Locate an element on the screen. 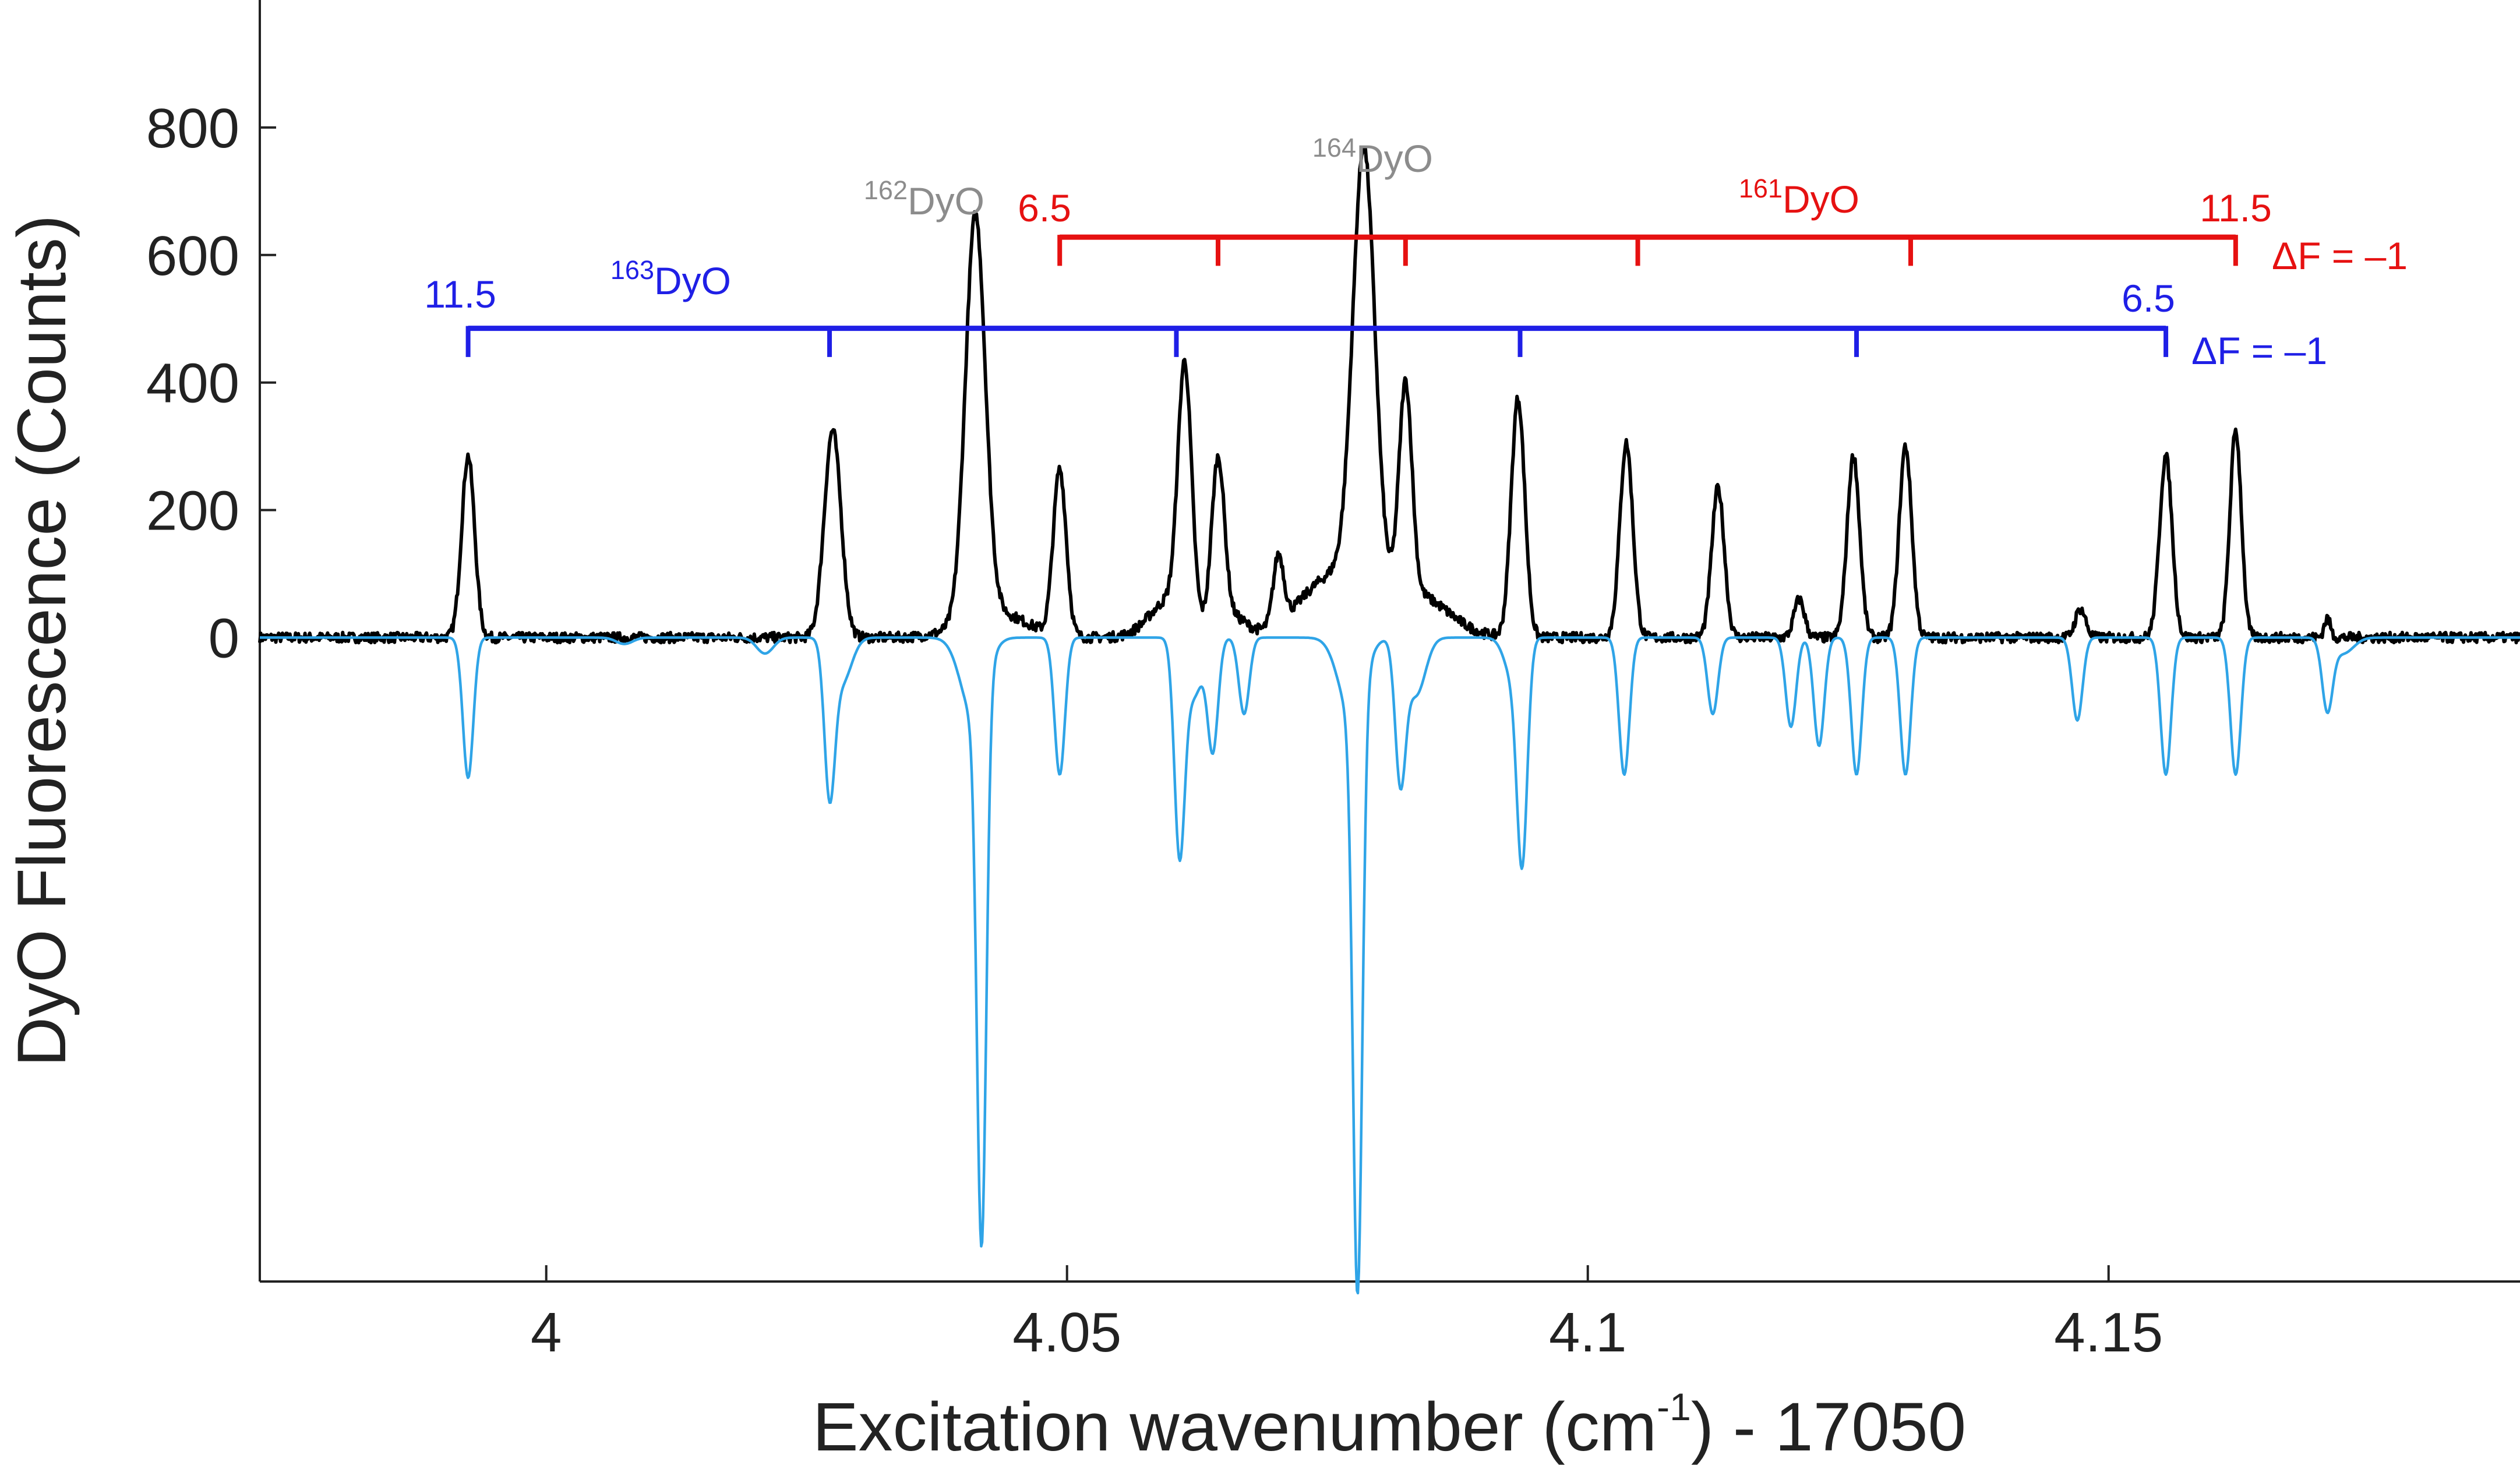 This screenshot has height=1465, width=2520. isotope-label-162dyo: 162DyO is located at coordinates (924, 199).